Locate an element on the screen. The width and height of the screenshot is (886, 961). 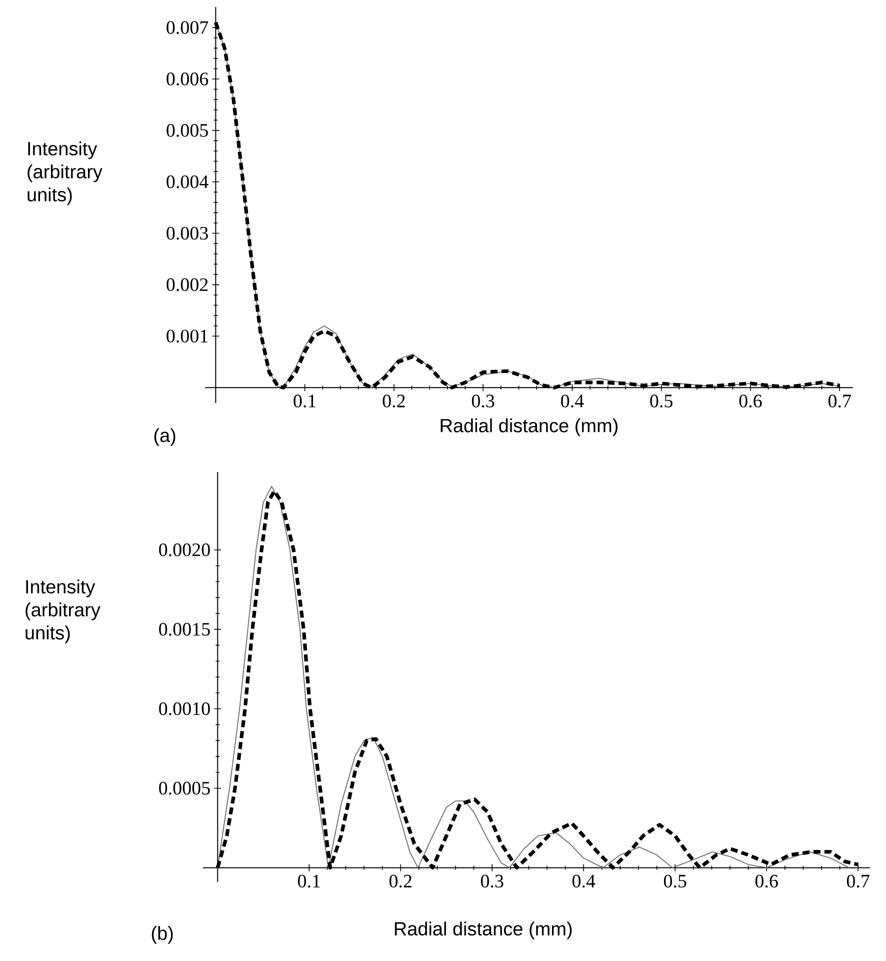
y-tick-label: 0.006 is located at coordinates (187, 79).